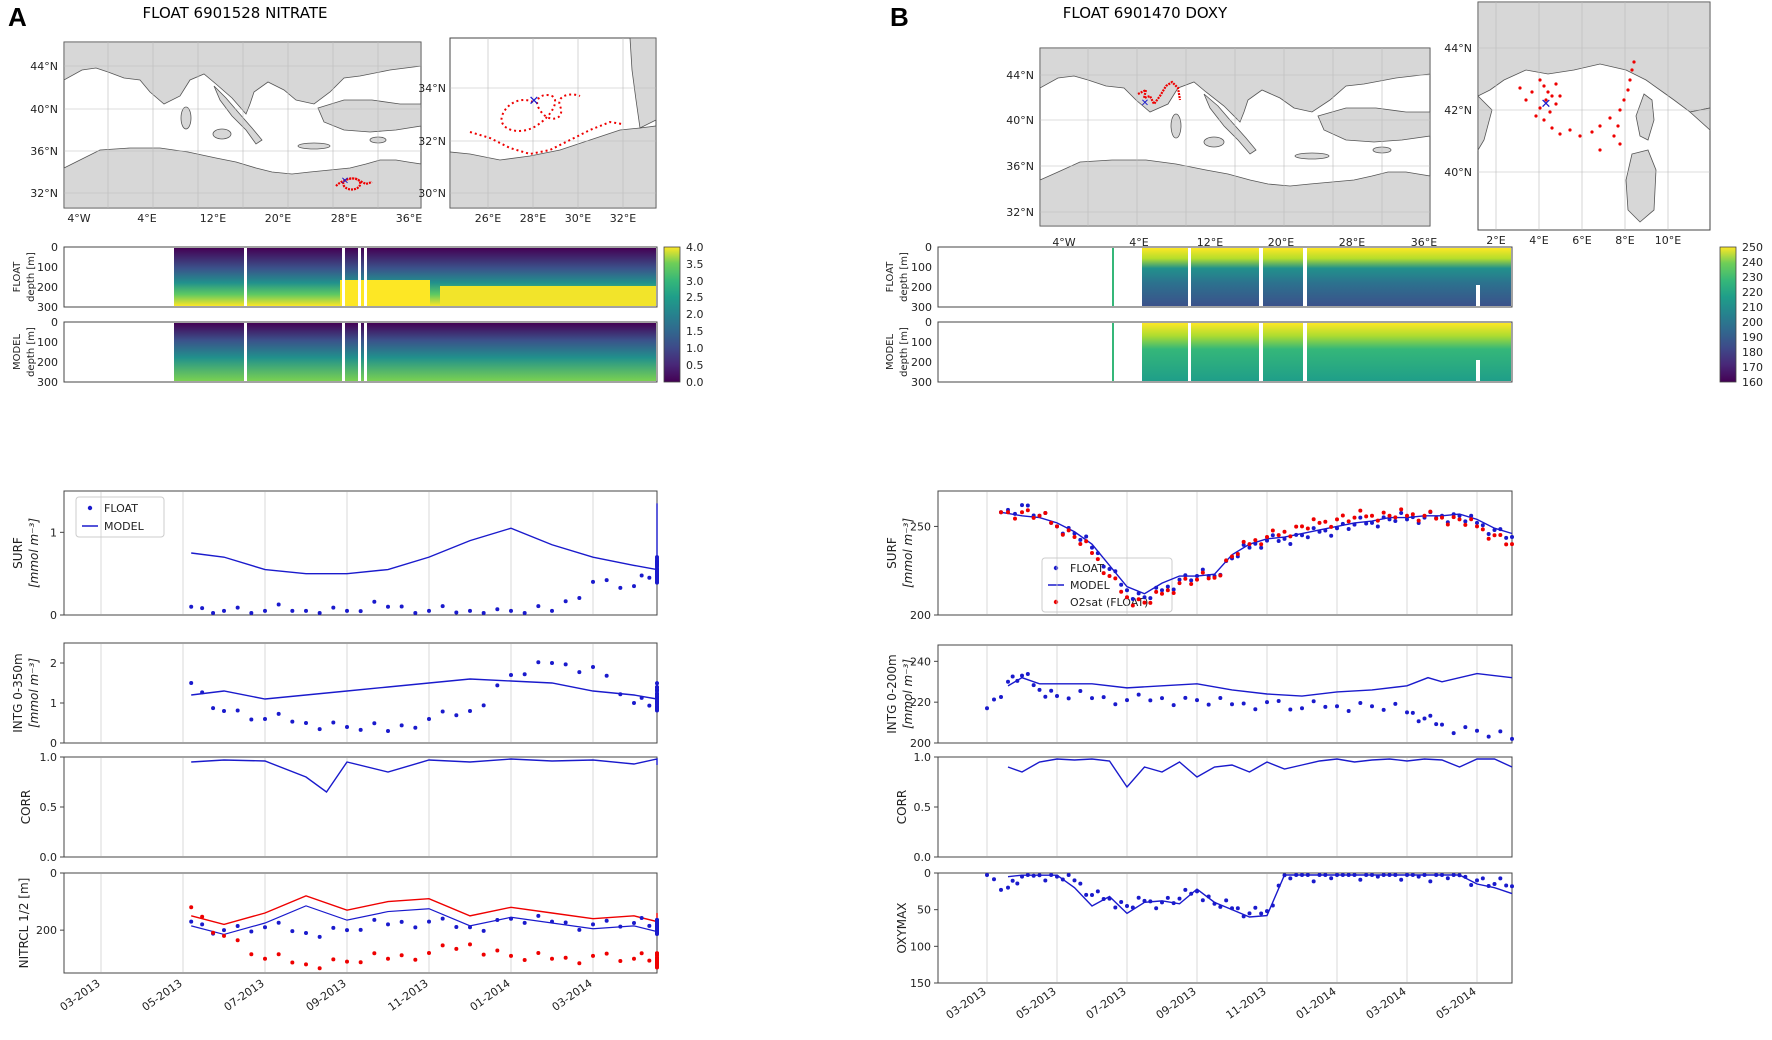  I want to click on heatmap-ylabel: FLOAT depth [m], so click(24, 277).